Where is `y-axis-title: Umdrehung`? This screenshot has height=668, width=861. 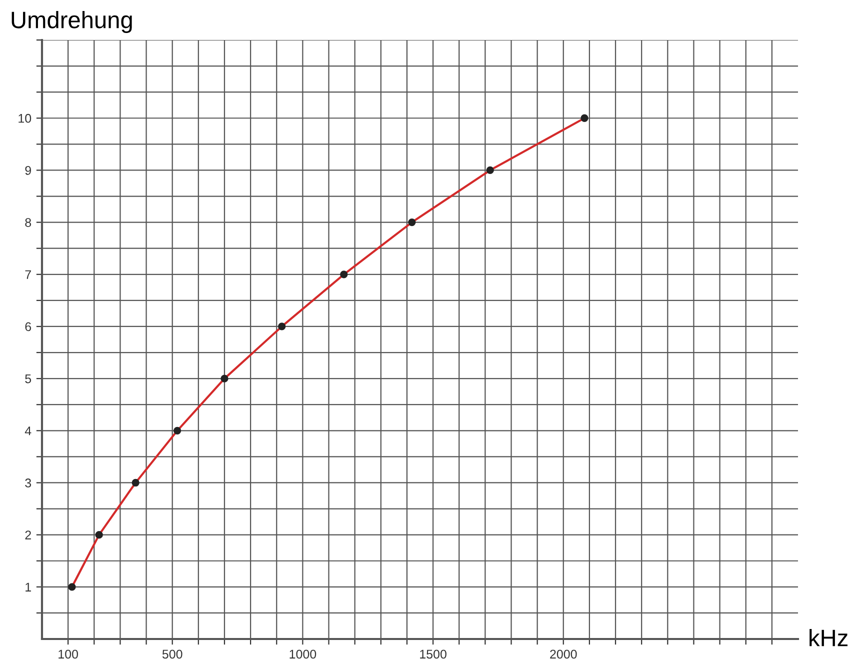 y-axis-title: Umdrehung is located at coordinates (72, 22).